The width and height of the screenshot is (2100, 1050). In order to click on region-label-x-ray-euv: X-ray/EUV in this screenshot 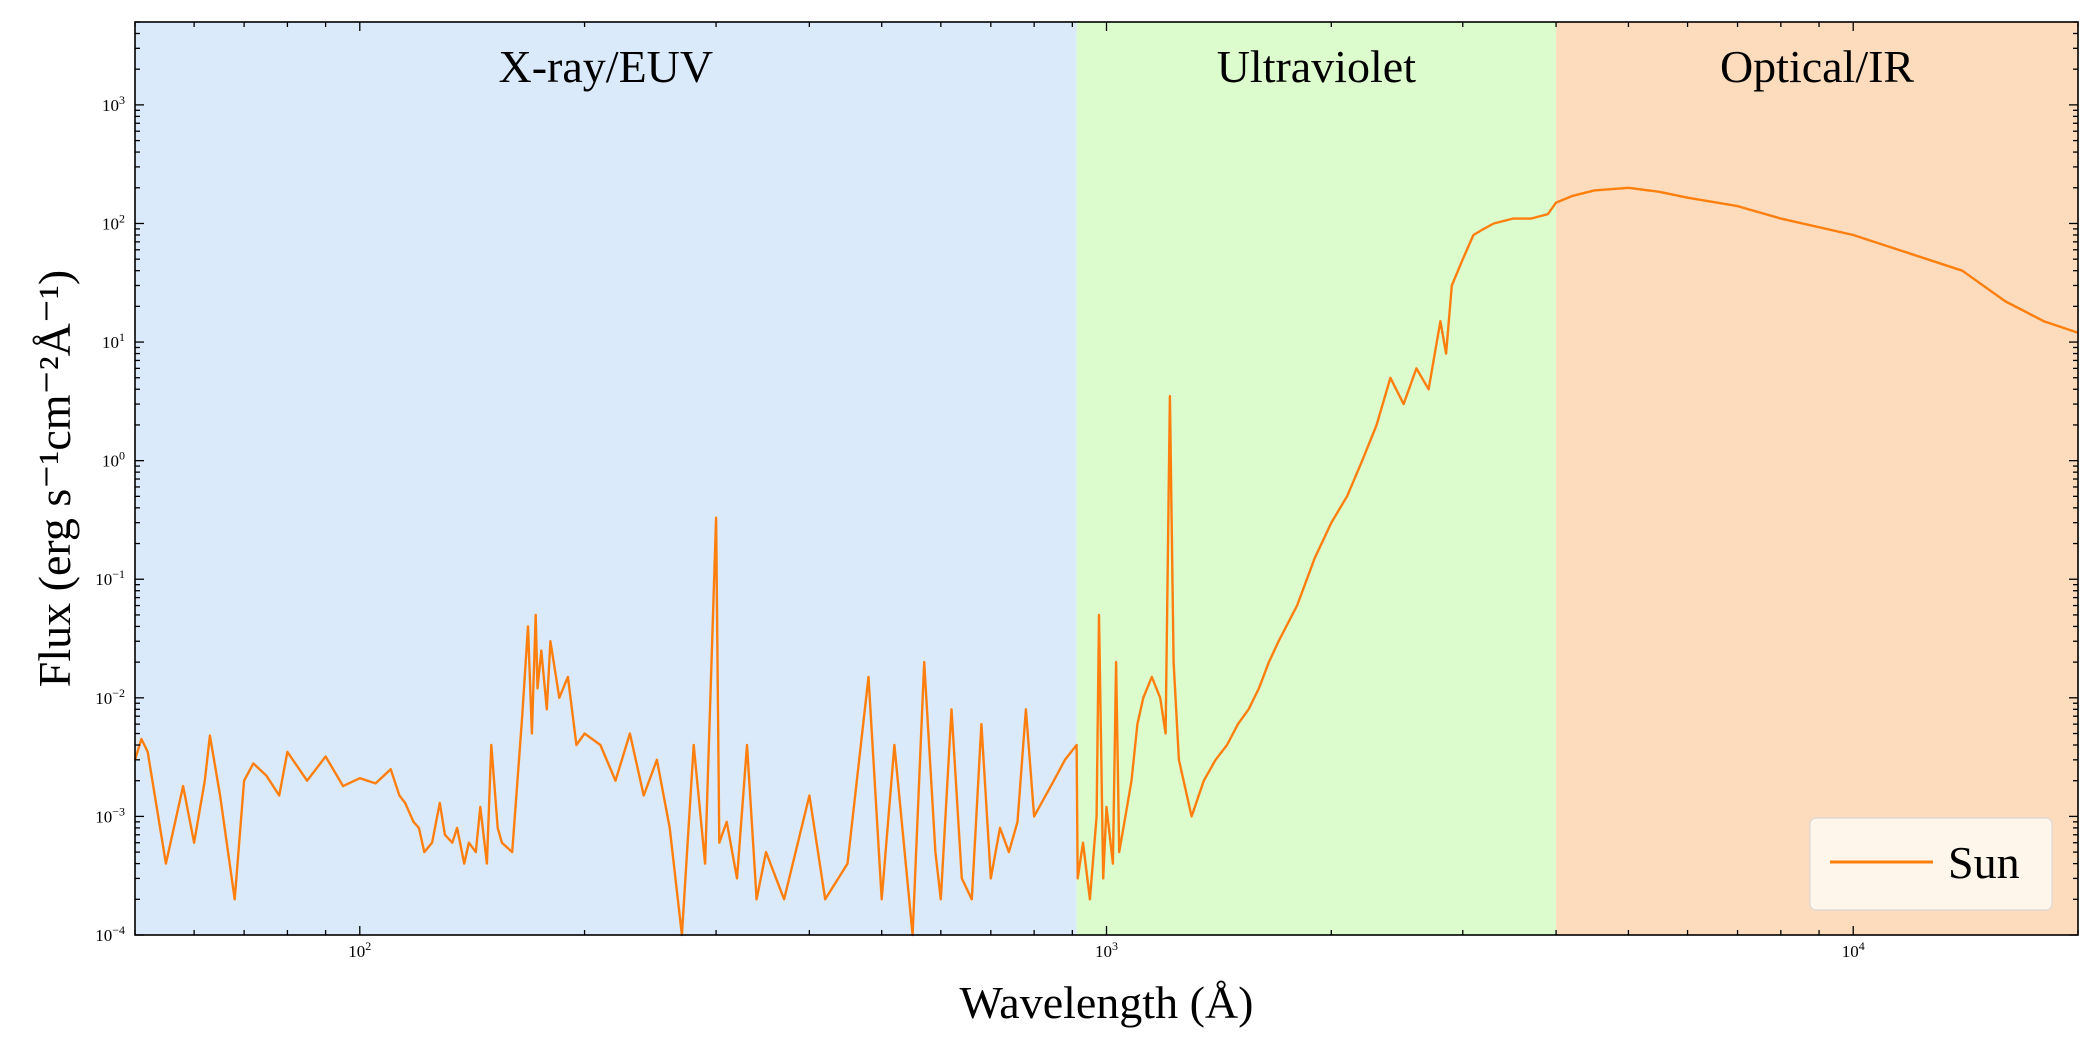, I will do `click(606, 66)`.